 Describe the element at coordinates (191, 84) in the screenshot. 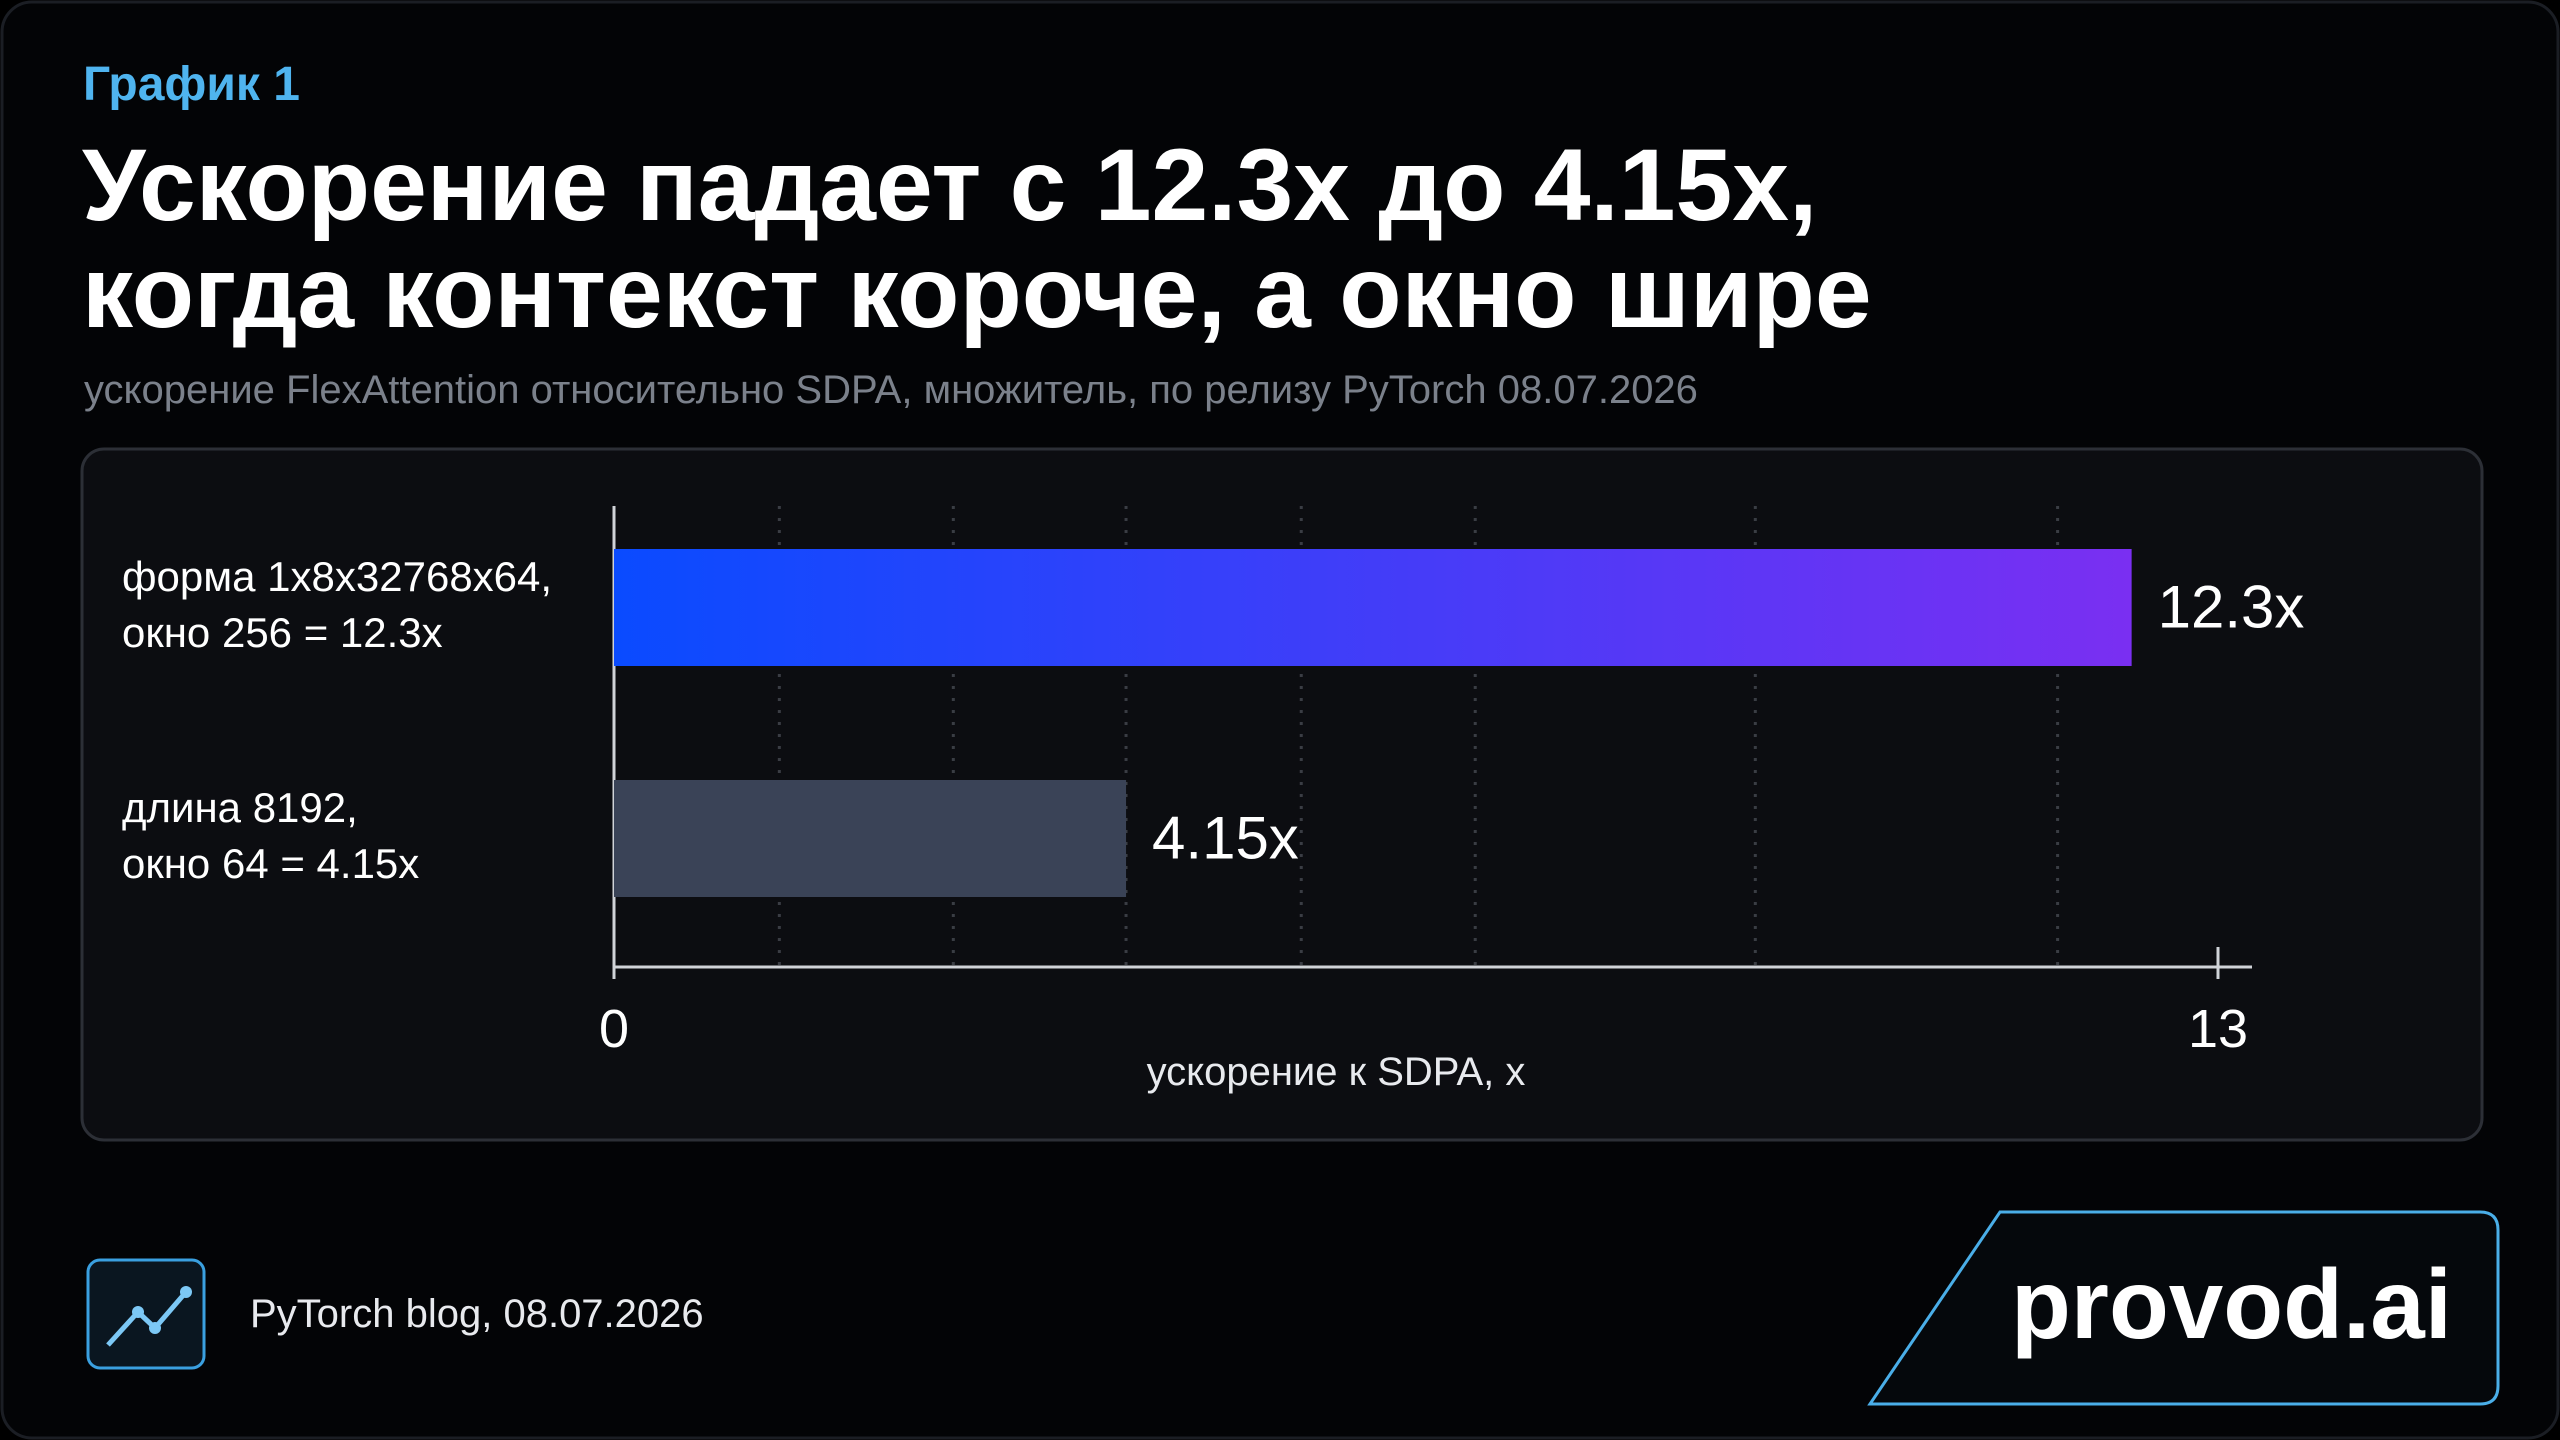

I see `kicker: График 1` at that location.